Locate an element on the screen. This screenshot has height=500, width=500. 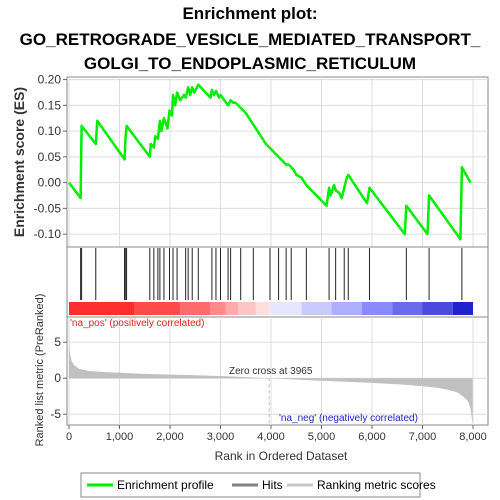
es-y-tick-label: 0.00 is located at coordinates (50, 183).